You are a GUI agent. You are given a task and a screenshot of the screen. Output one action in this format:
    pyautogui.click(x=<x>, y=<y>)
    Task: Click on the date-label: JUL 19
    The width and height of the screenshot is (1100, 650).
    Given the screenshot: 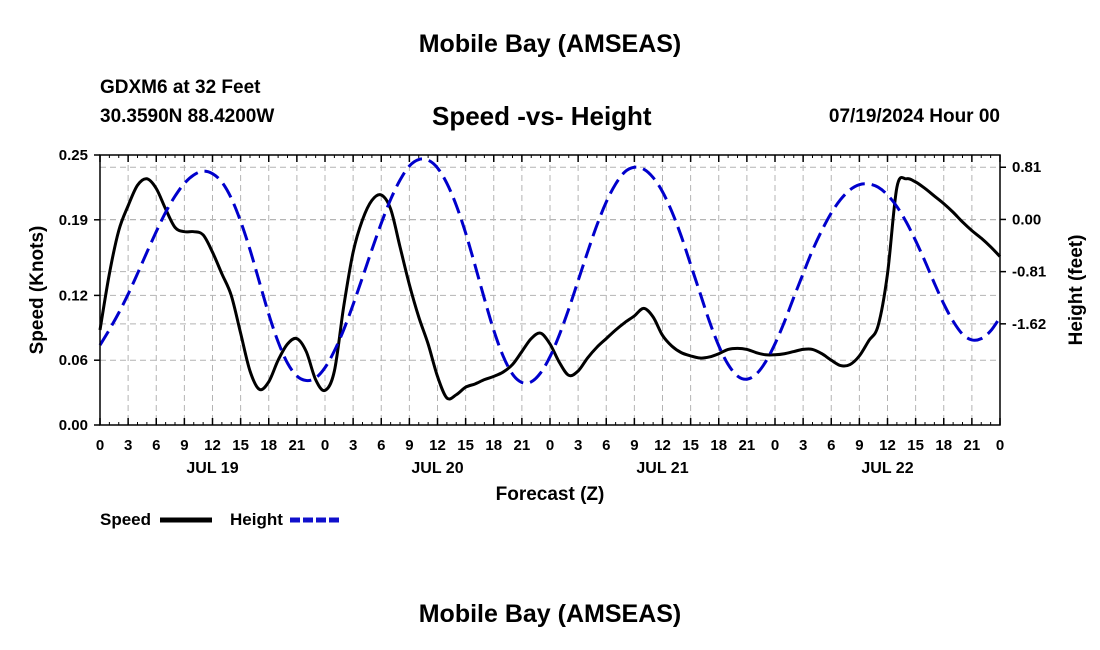 What is the action you would take?
    pyautogui.click(x=212, y=468)
    